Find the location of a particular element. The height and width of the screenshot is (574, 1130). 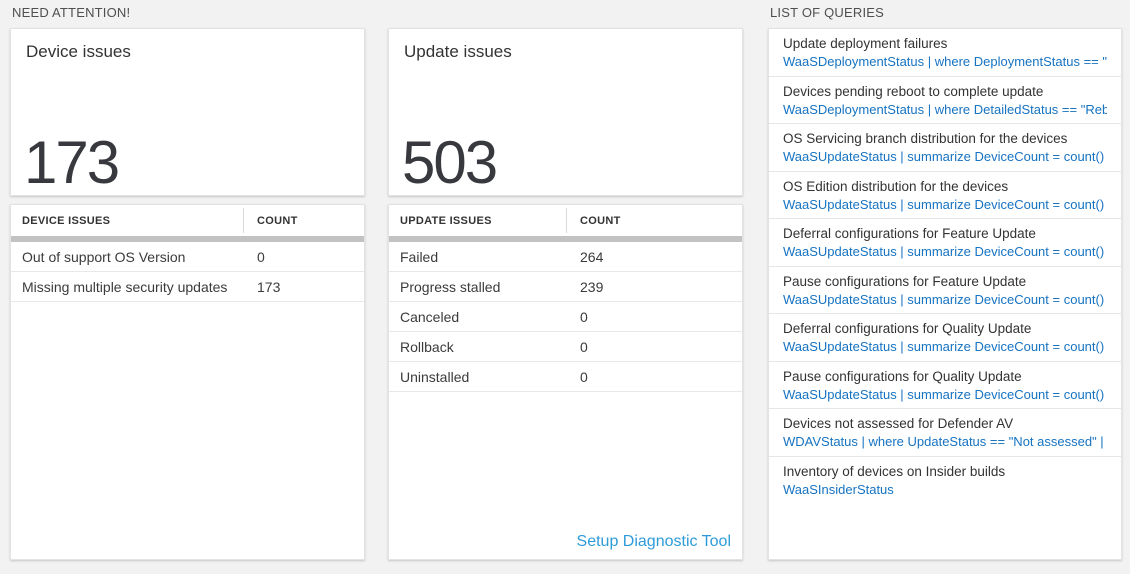

need-attention-header: NEED ATTENTION! is located at coordinates (71, 12).